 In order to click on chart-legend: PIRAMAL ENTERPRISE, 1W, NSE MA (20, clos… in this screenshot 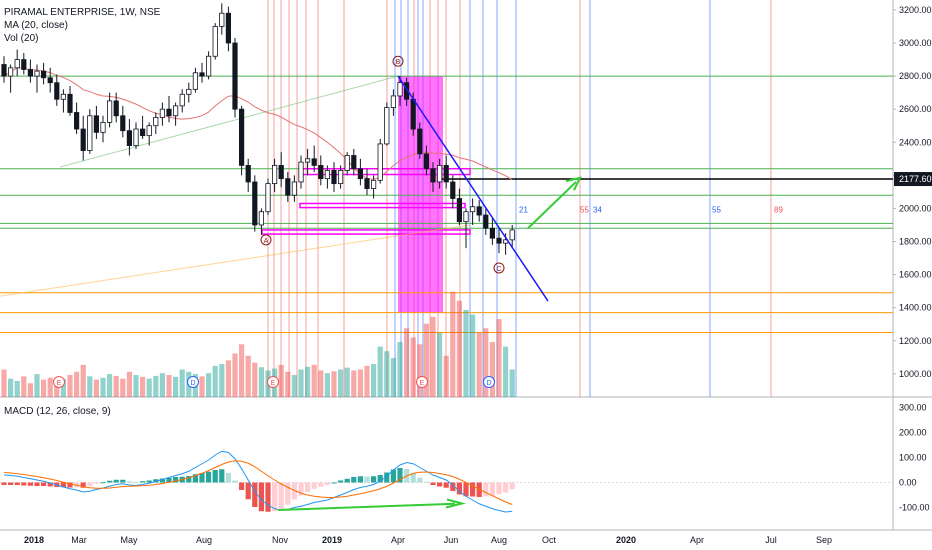, I will do `click(82, 25)`.